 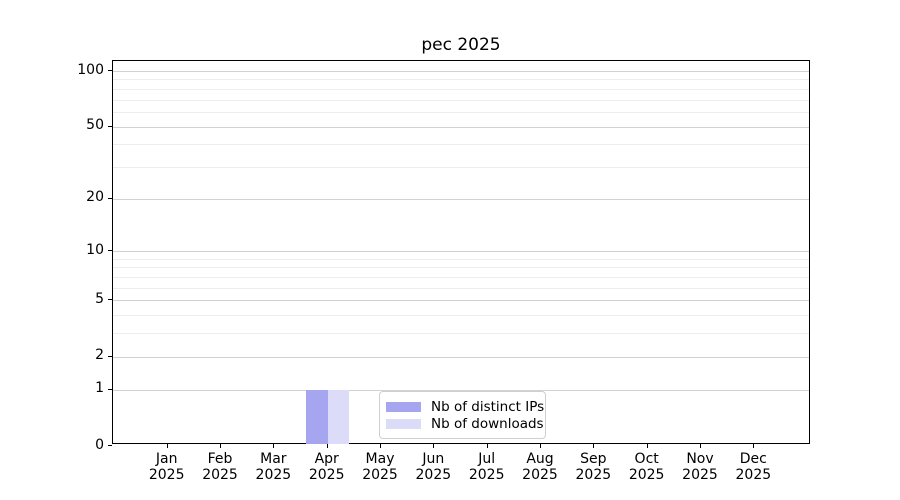 What do you see at coordinates (316, 416) in the screenshot?
I see `bar-distinct-ips` at bounding box center [316, 416].